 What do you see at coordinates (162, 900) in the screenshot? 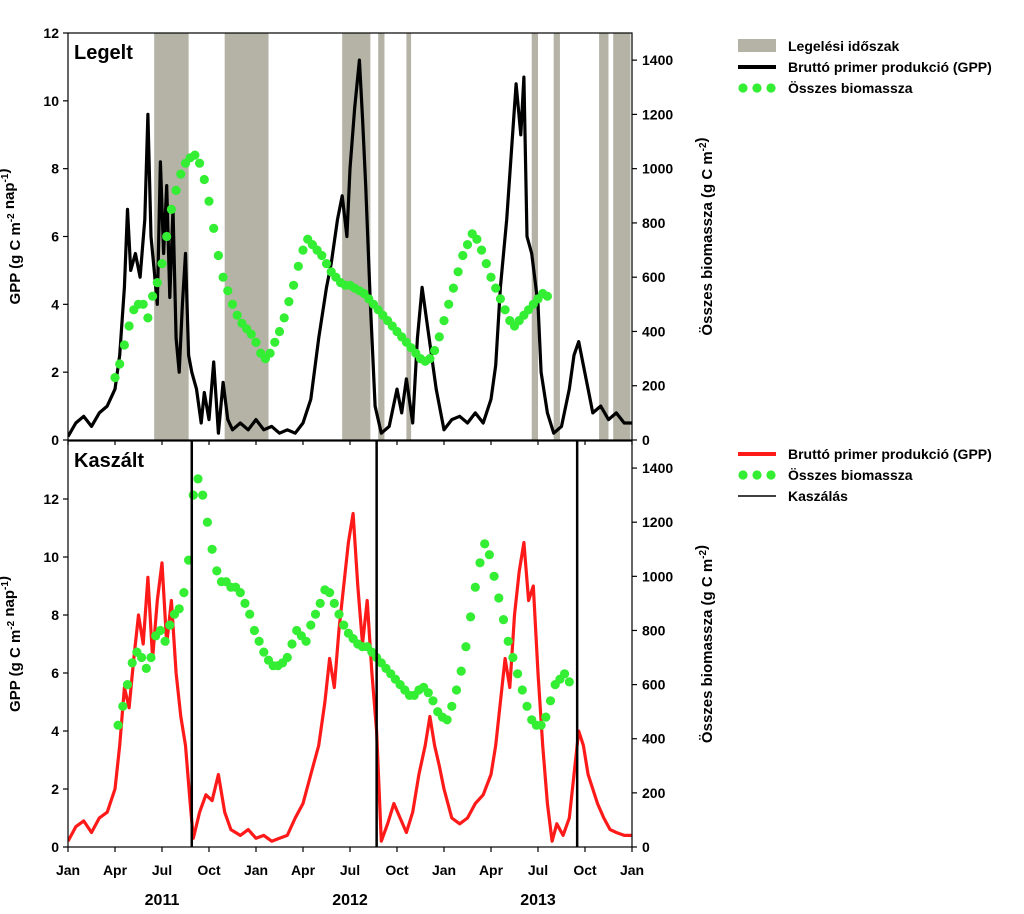
I see `year-label: 2011` at bounding box center [162, 900].